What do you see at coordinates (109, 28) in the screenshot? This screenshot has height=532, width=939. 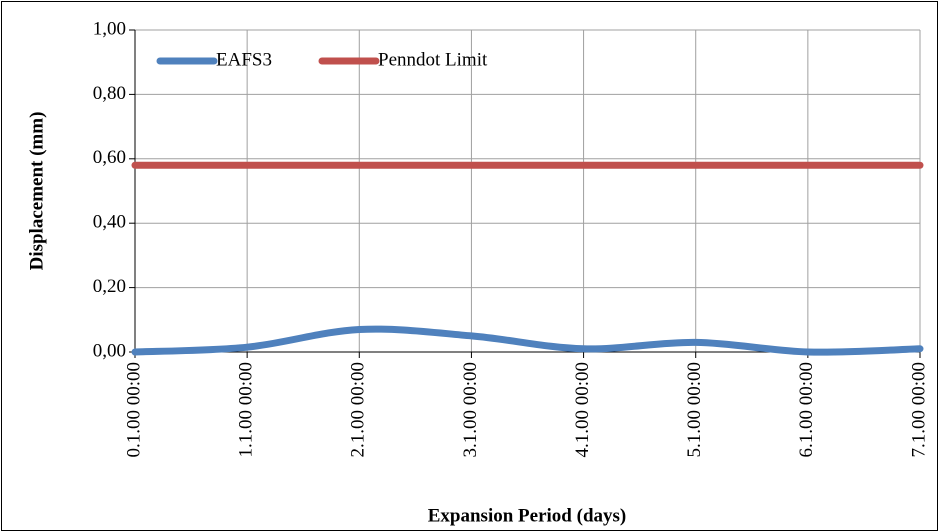 I see `y-tick-label: 1,00` at bounding box center [109, 28].